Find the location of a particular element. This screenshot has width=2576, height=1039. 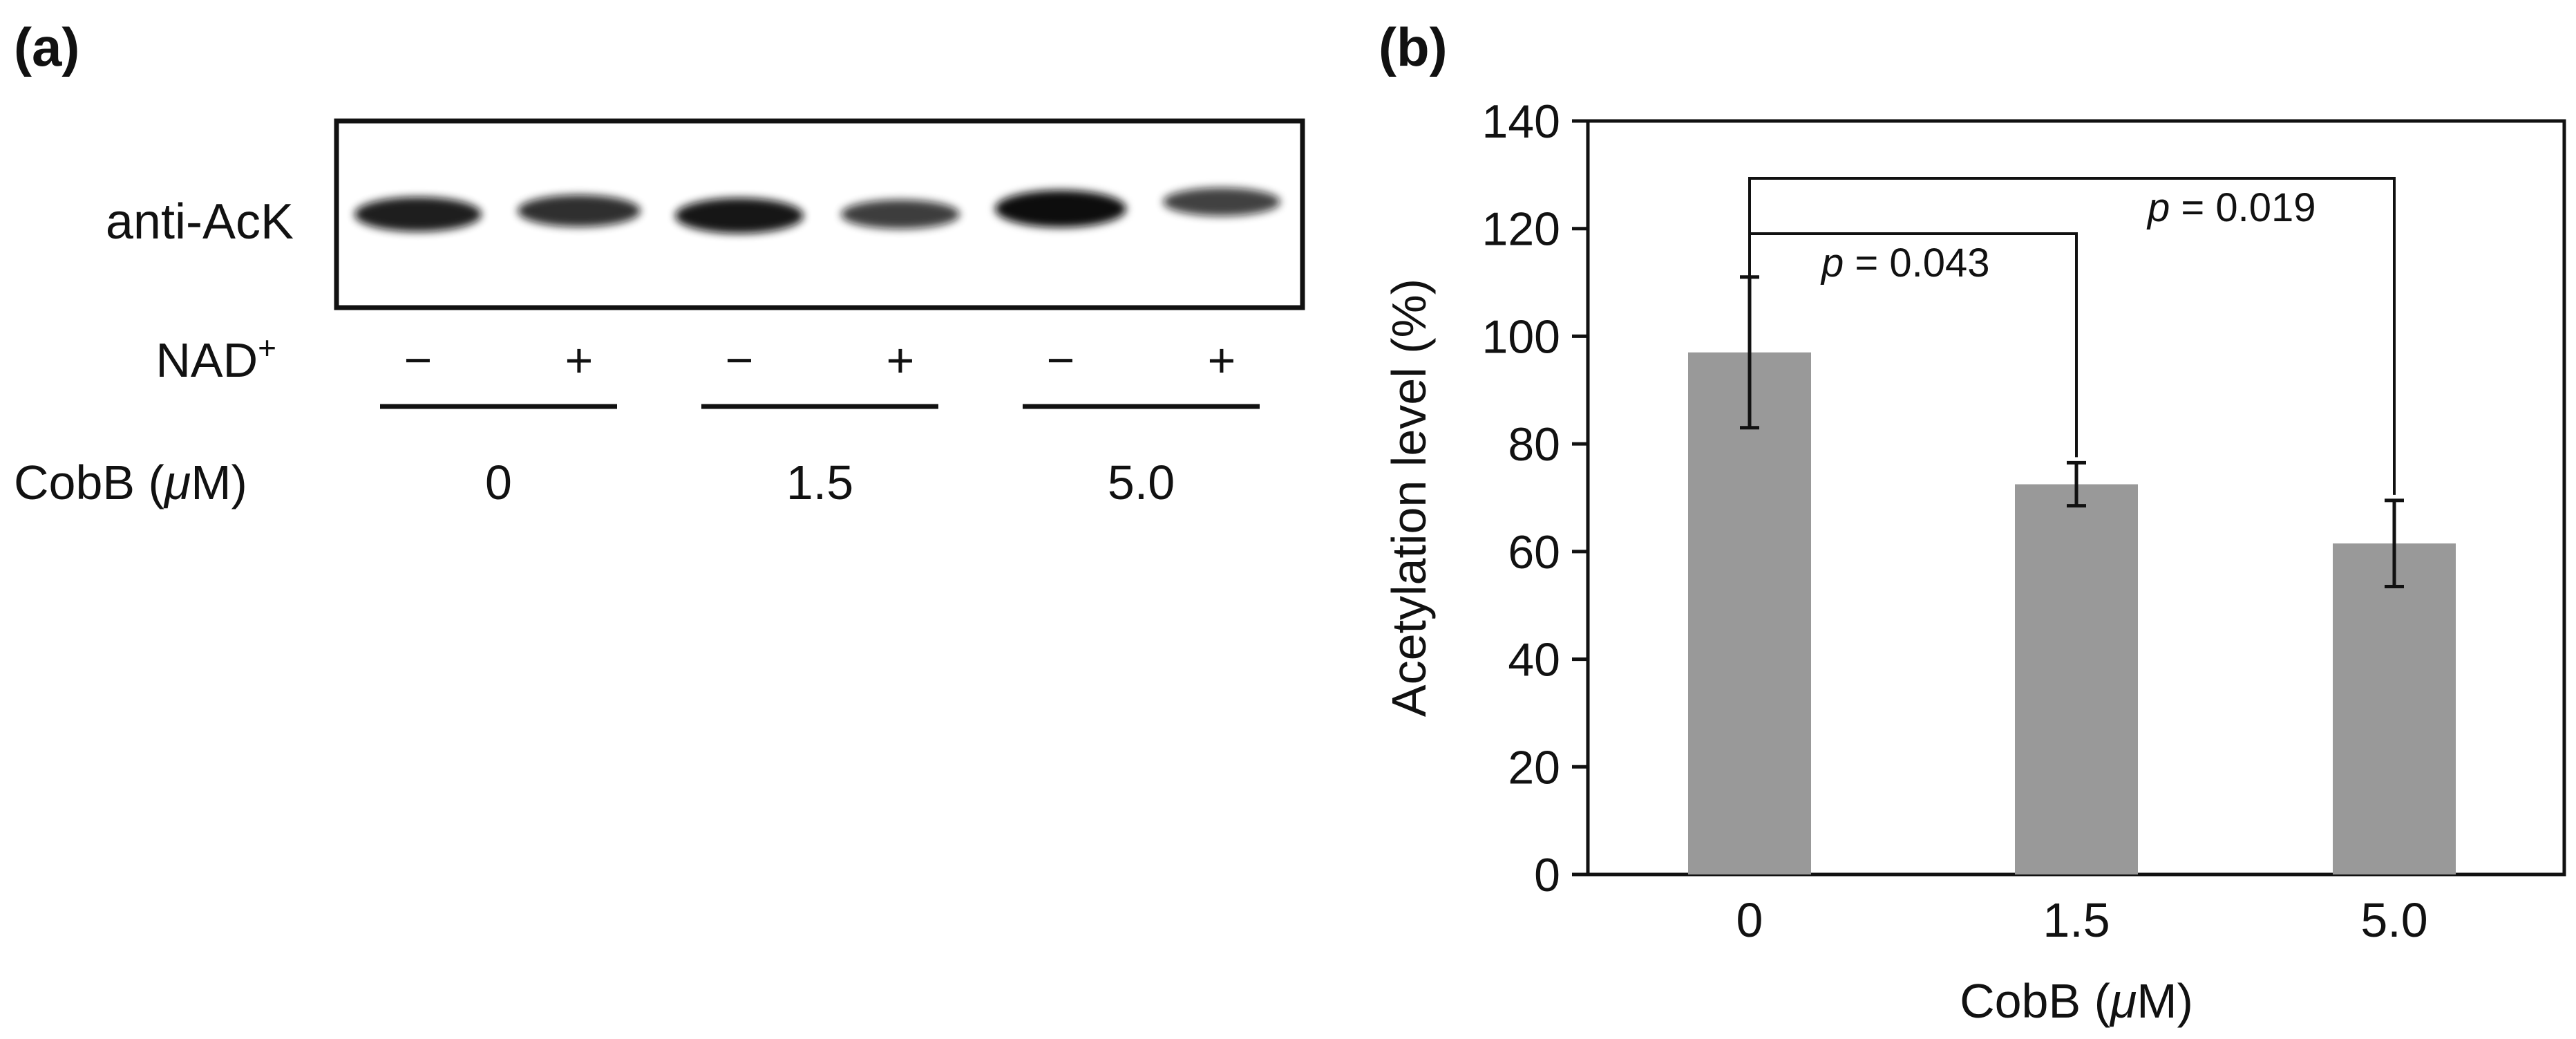

bar-series is located at coordinates (2072, 613).